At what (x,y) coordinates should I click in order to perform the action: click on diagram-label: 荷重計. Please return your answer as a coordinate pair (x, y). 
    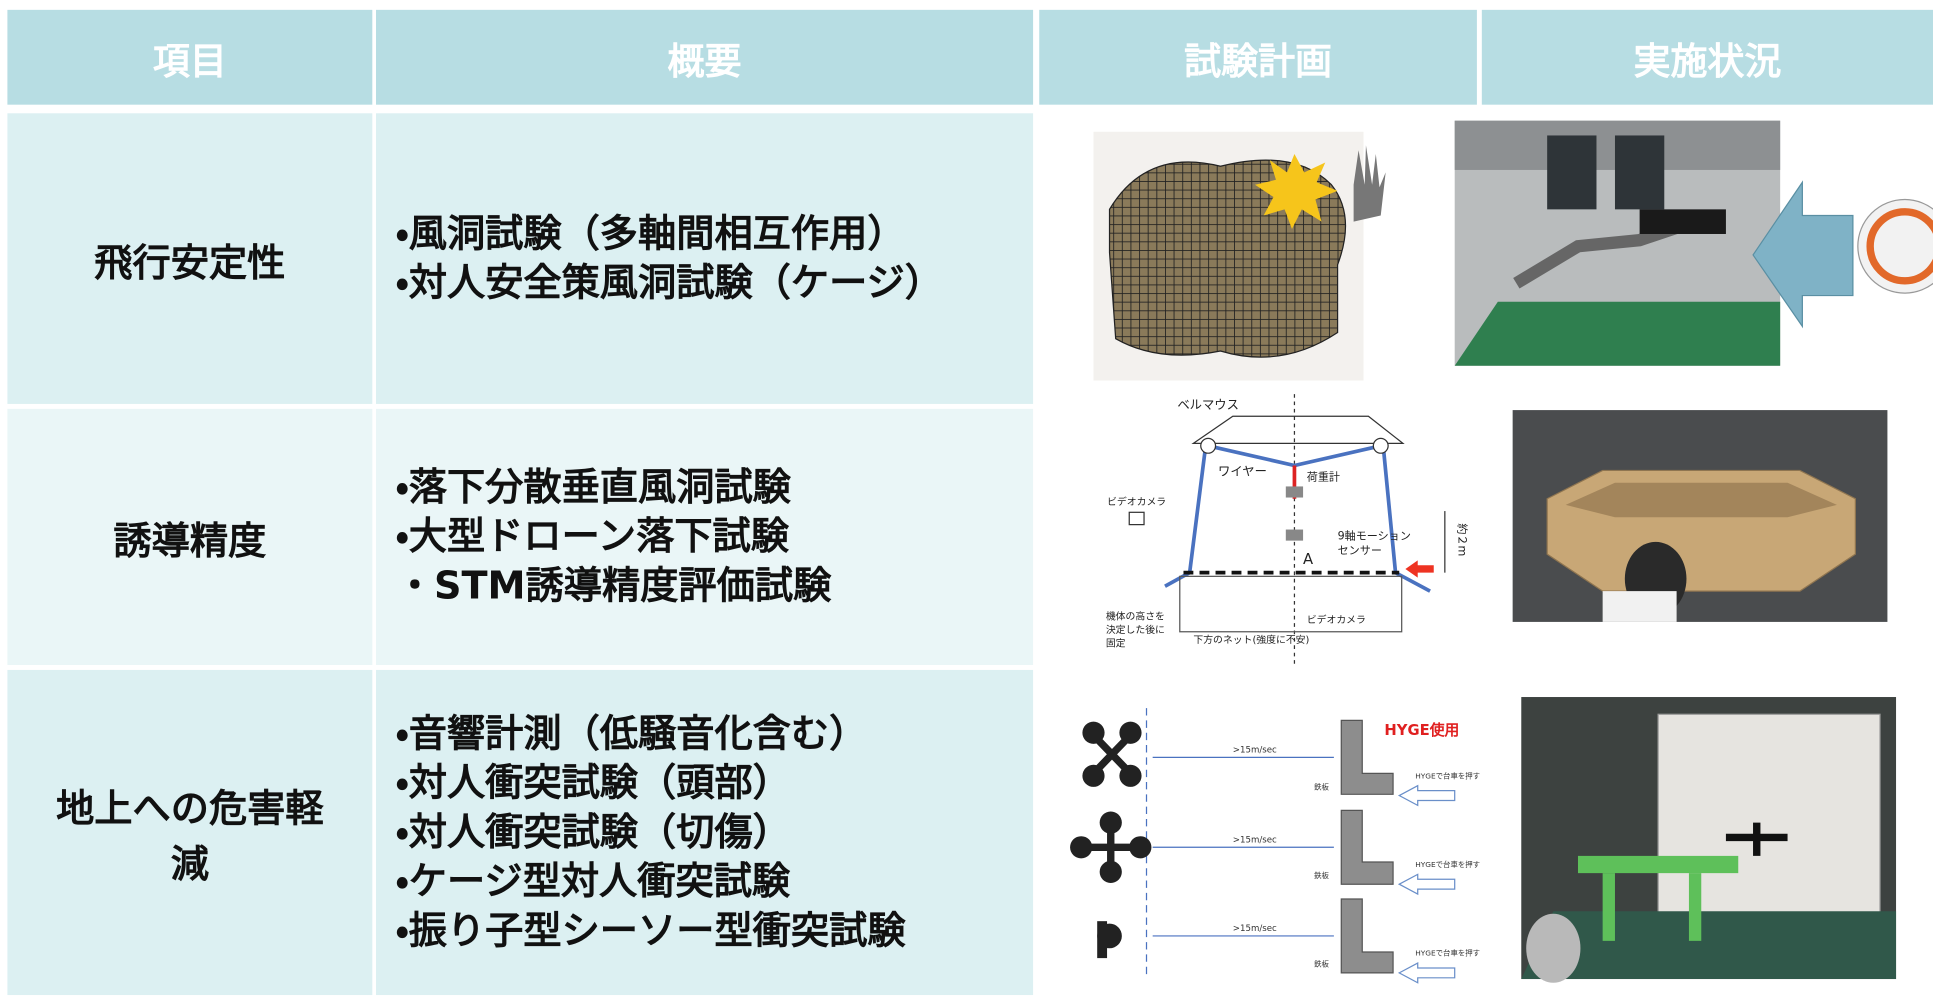
    Looking at the image, I should click on (1323, 476).